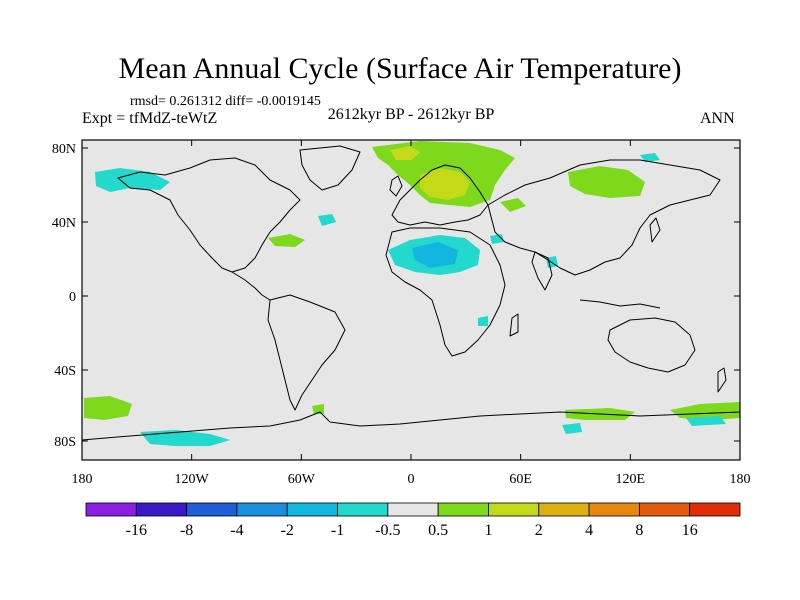  I want to click on coast-central-america, so click(251, 286).